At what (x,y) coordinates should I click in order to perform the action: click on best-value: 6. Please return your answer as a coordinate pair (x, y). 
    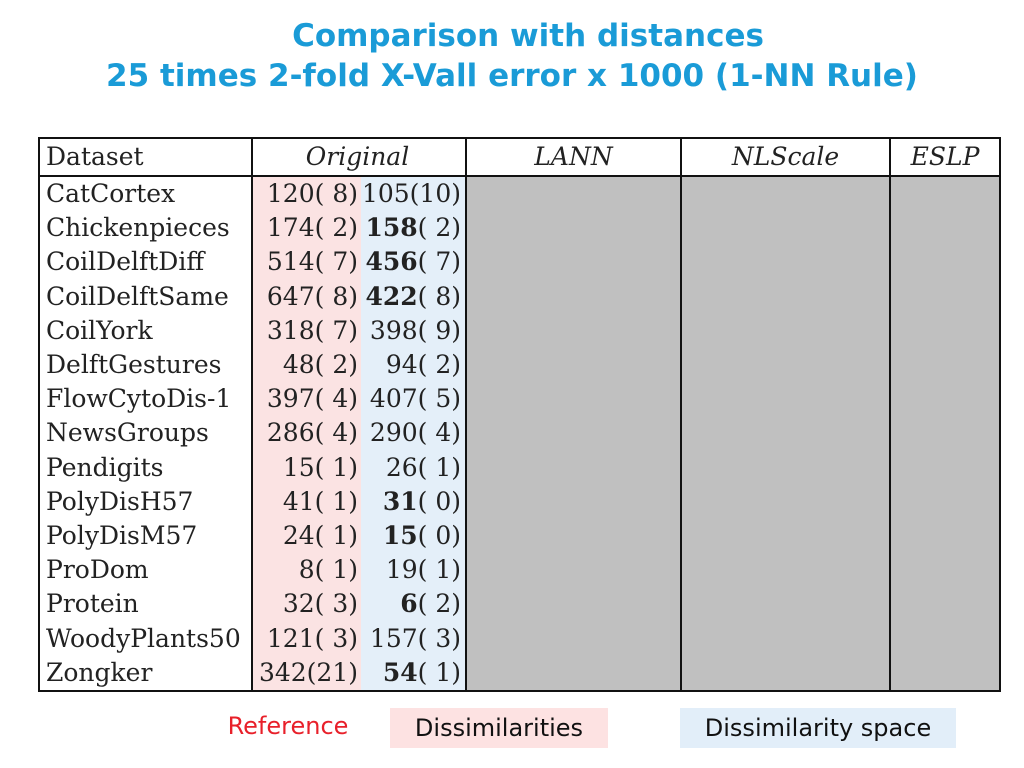
    Looking at the image, I should click on (409, 604).